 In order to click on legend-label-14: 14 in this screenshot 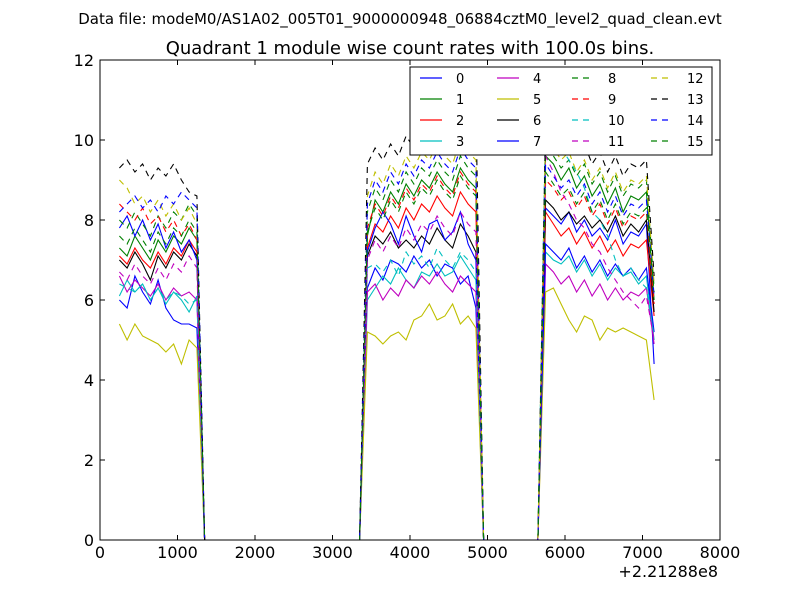, I will do `click(695, 121)`.